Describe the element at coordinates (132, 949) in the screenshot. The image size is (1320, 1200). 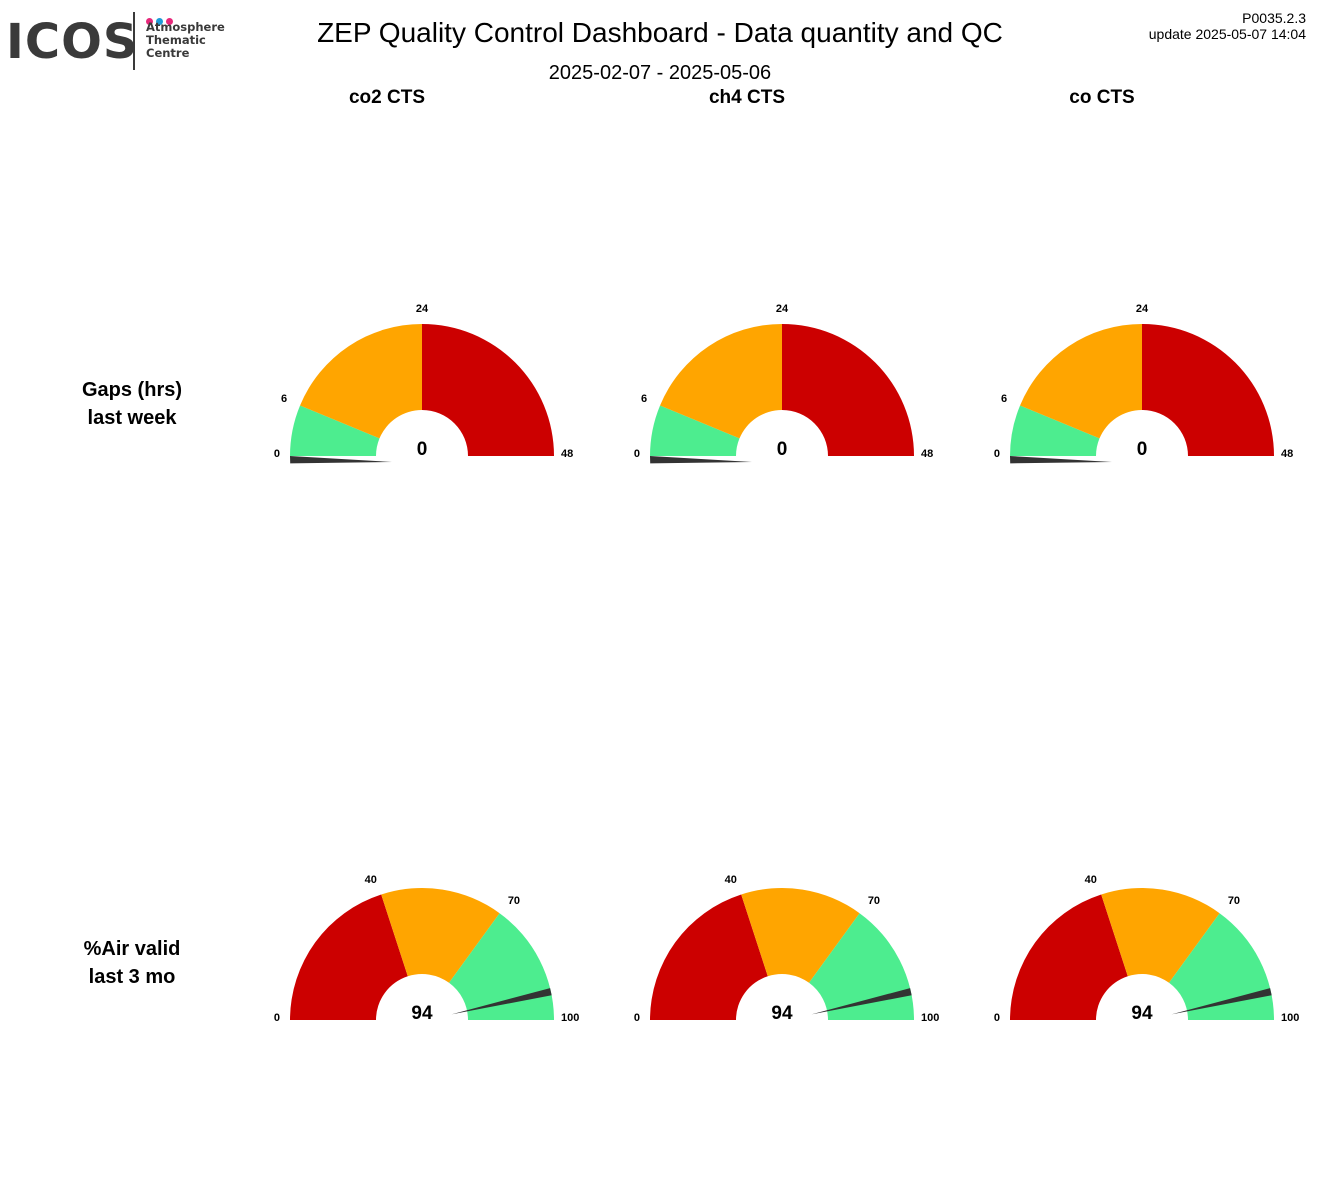
I see `row-header-line: %Air valid` at that location.